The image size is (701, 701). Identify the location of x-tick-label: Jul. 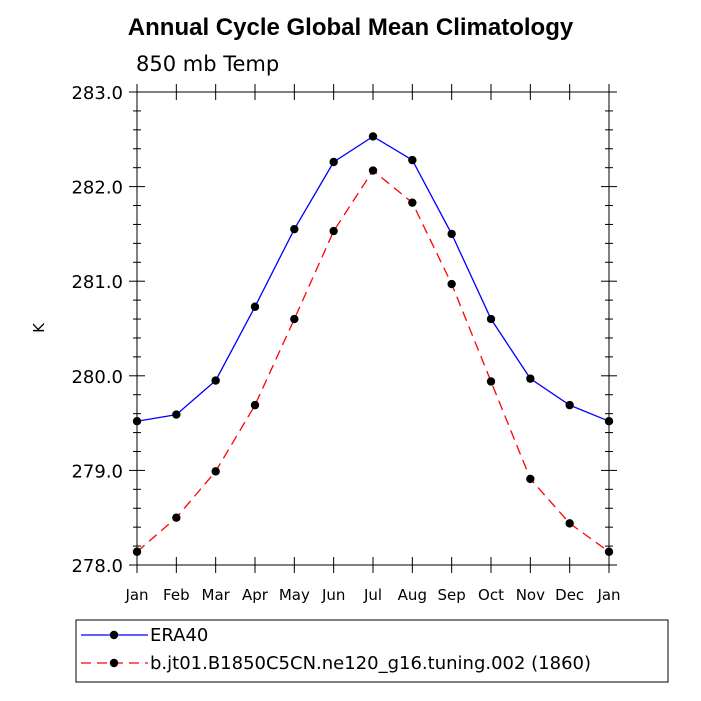
(372, 595).